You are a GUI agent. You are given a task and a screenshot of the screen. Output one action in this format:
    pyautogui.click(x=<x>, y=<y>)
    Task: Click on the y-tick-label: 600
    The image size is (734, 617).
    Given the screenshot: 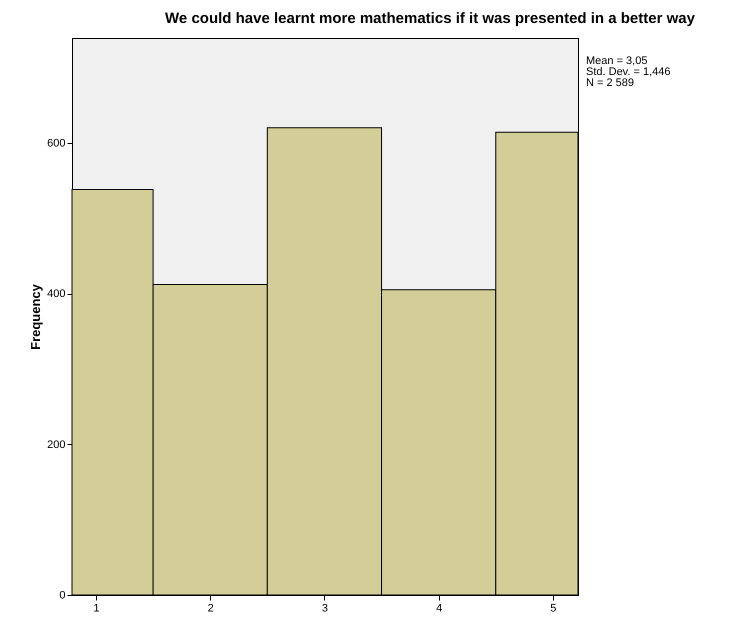 What is the action you would take?
    pyautogui.click(x=56, y=143)
    